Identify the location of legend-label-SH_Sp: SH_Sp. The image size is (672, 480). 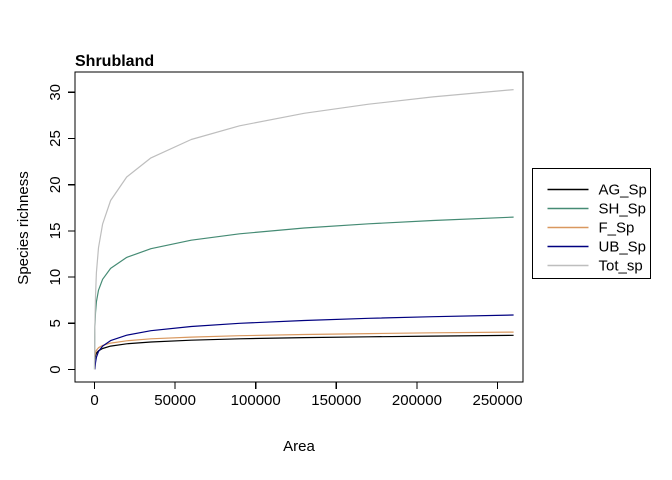
(623, 209).